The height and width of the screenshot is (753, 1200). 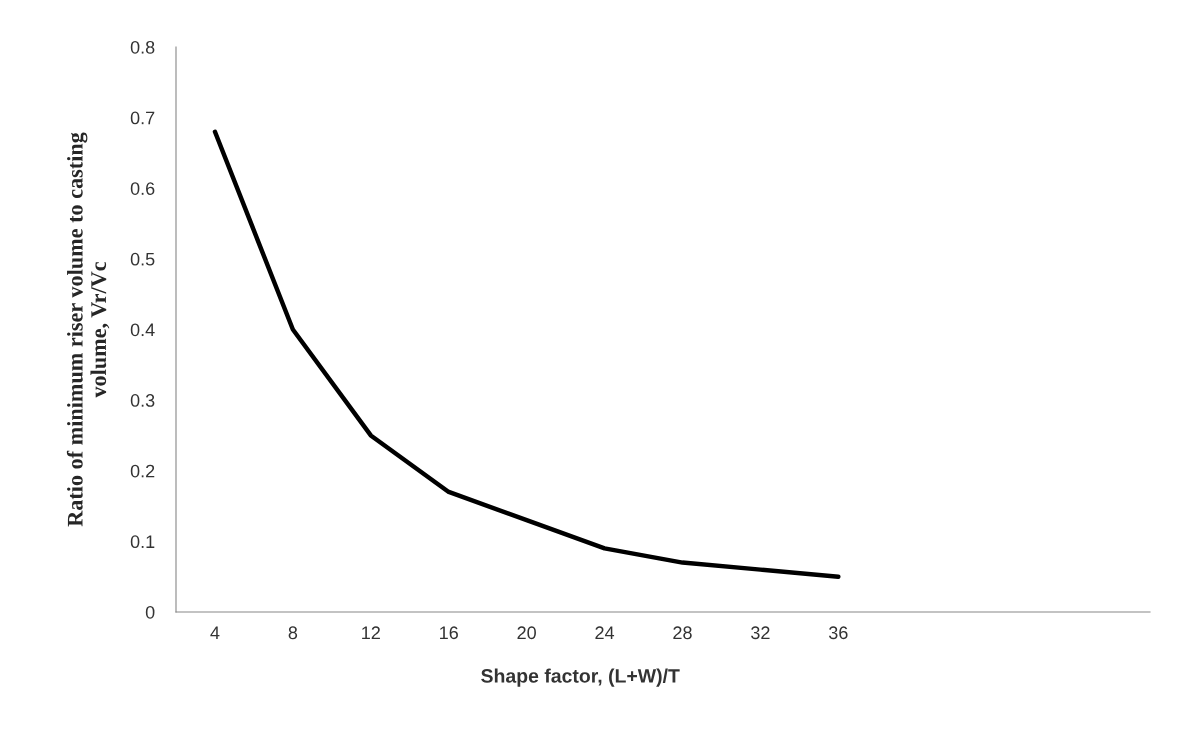 I want to click on y-tick-label: 0.8, so click(x=142, y=47).